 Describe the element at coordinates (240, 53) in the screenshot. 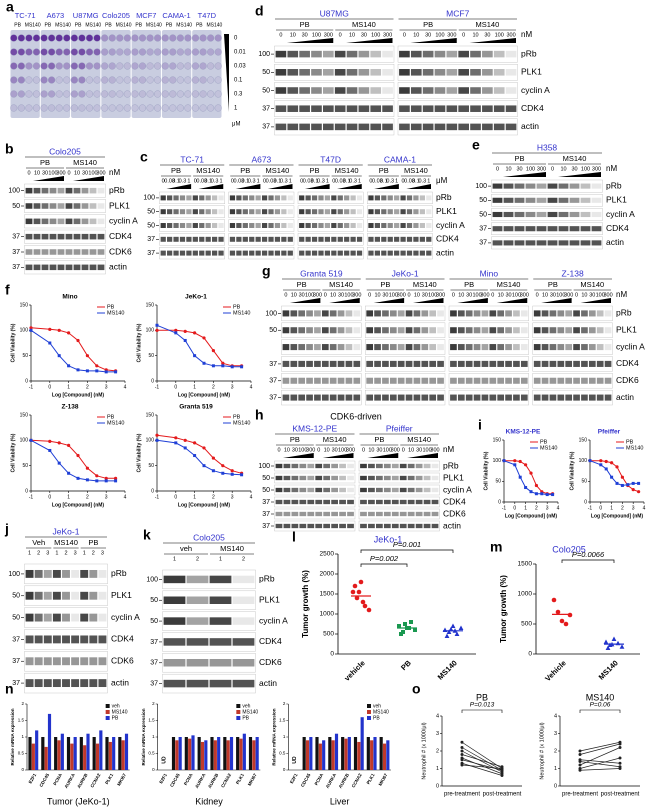

I see `concentration: 0.01` at that location.